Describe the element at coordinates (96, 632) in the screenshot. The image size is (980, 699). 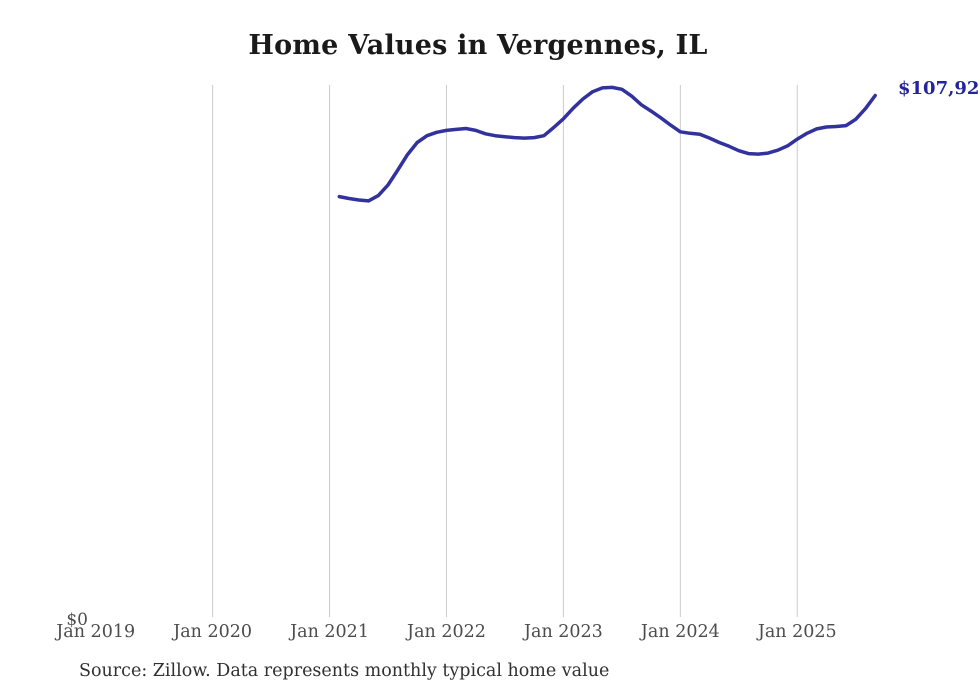
I see `x-axis-label: Jan 2019` at that location.